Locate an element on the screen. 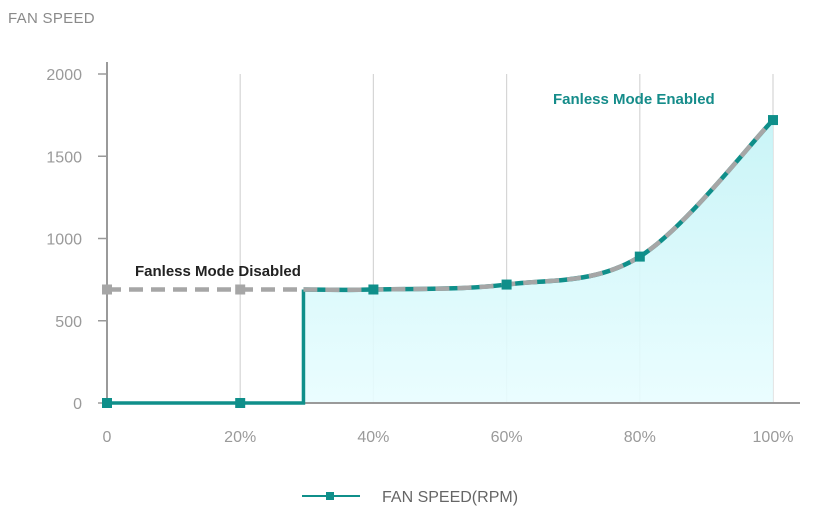 The height and width of the screenshot is (512, 820). x-tick-label-100: 100% is located at coordinates (773, 437).